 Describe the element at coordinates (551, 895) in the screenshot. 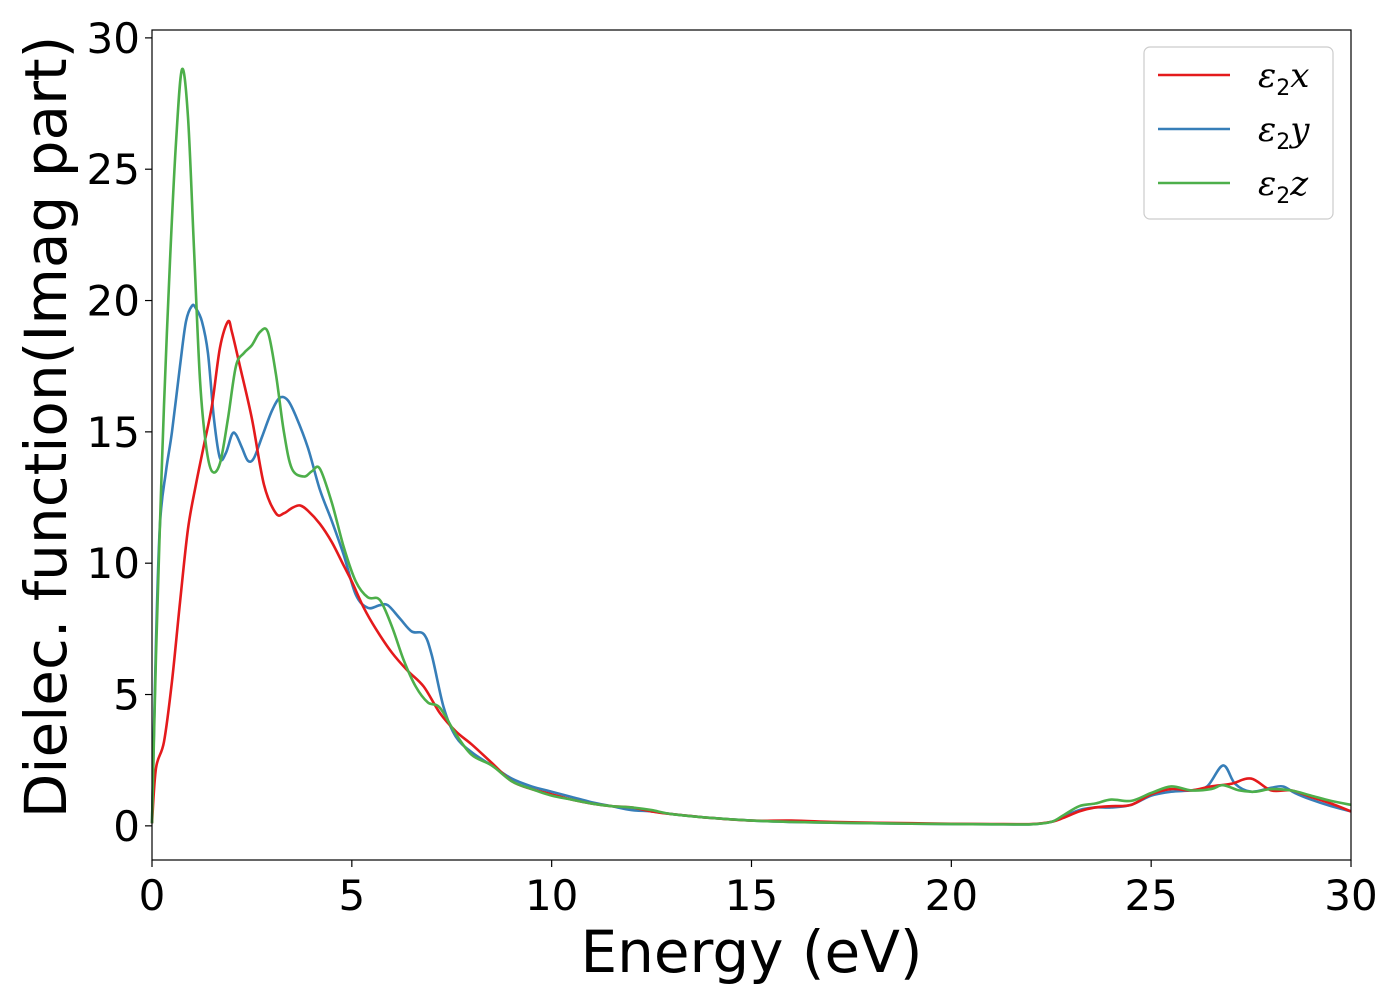

I see `x-tick-label: 10` at that location.